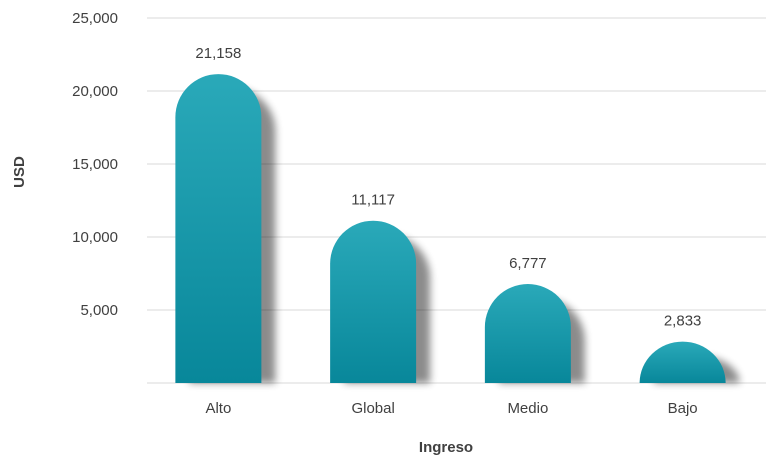  I want to click on data-label: 21,158, so click(218, 53).